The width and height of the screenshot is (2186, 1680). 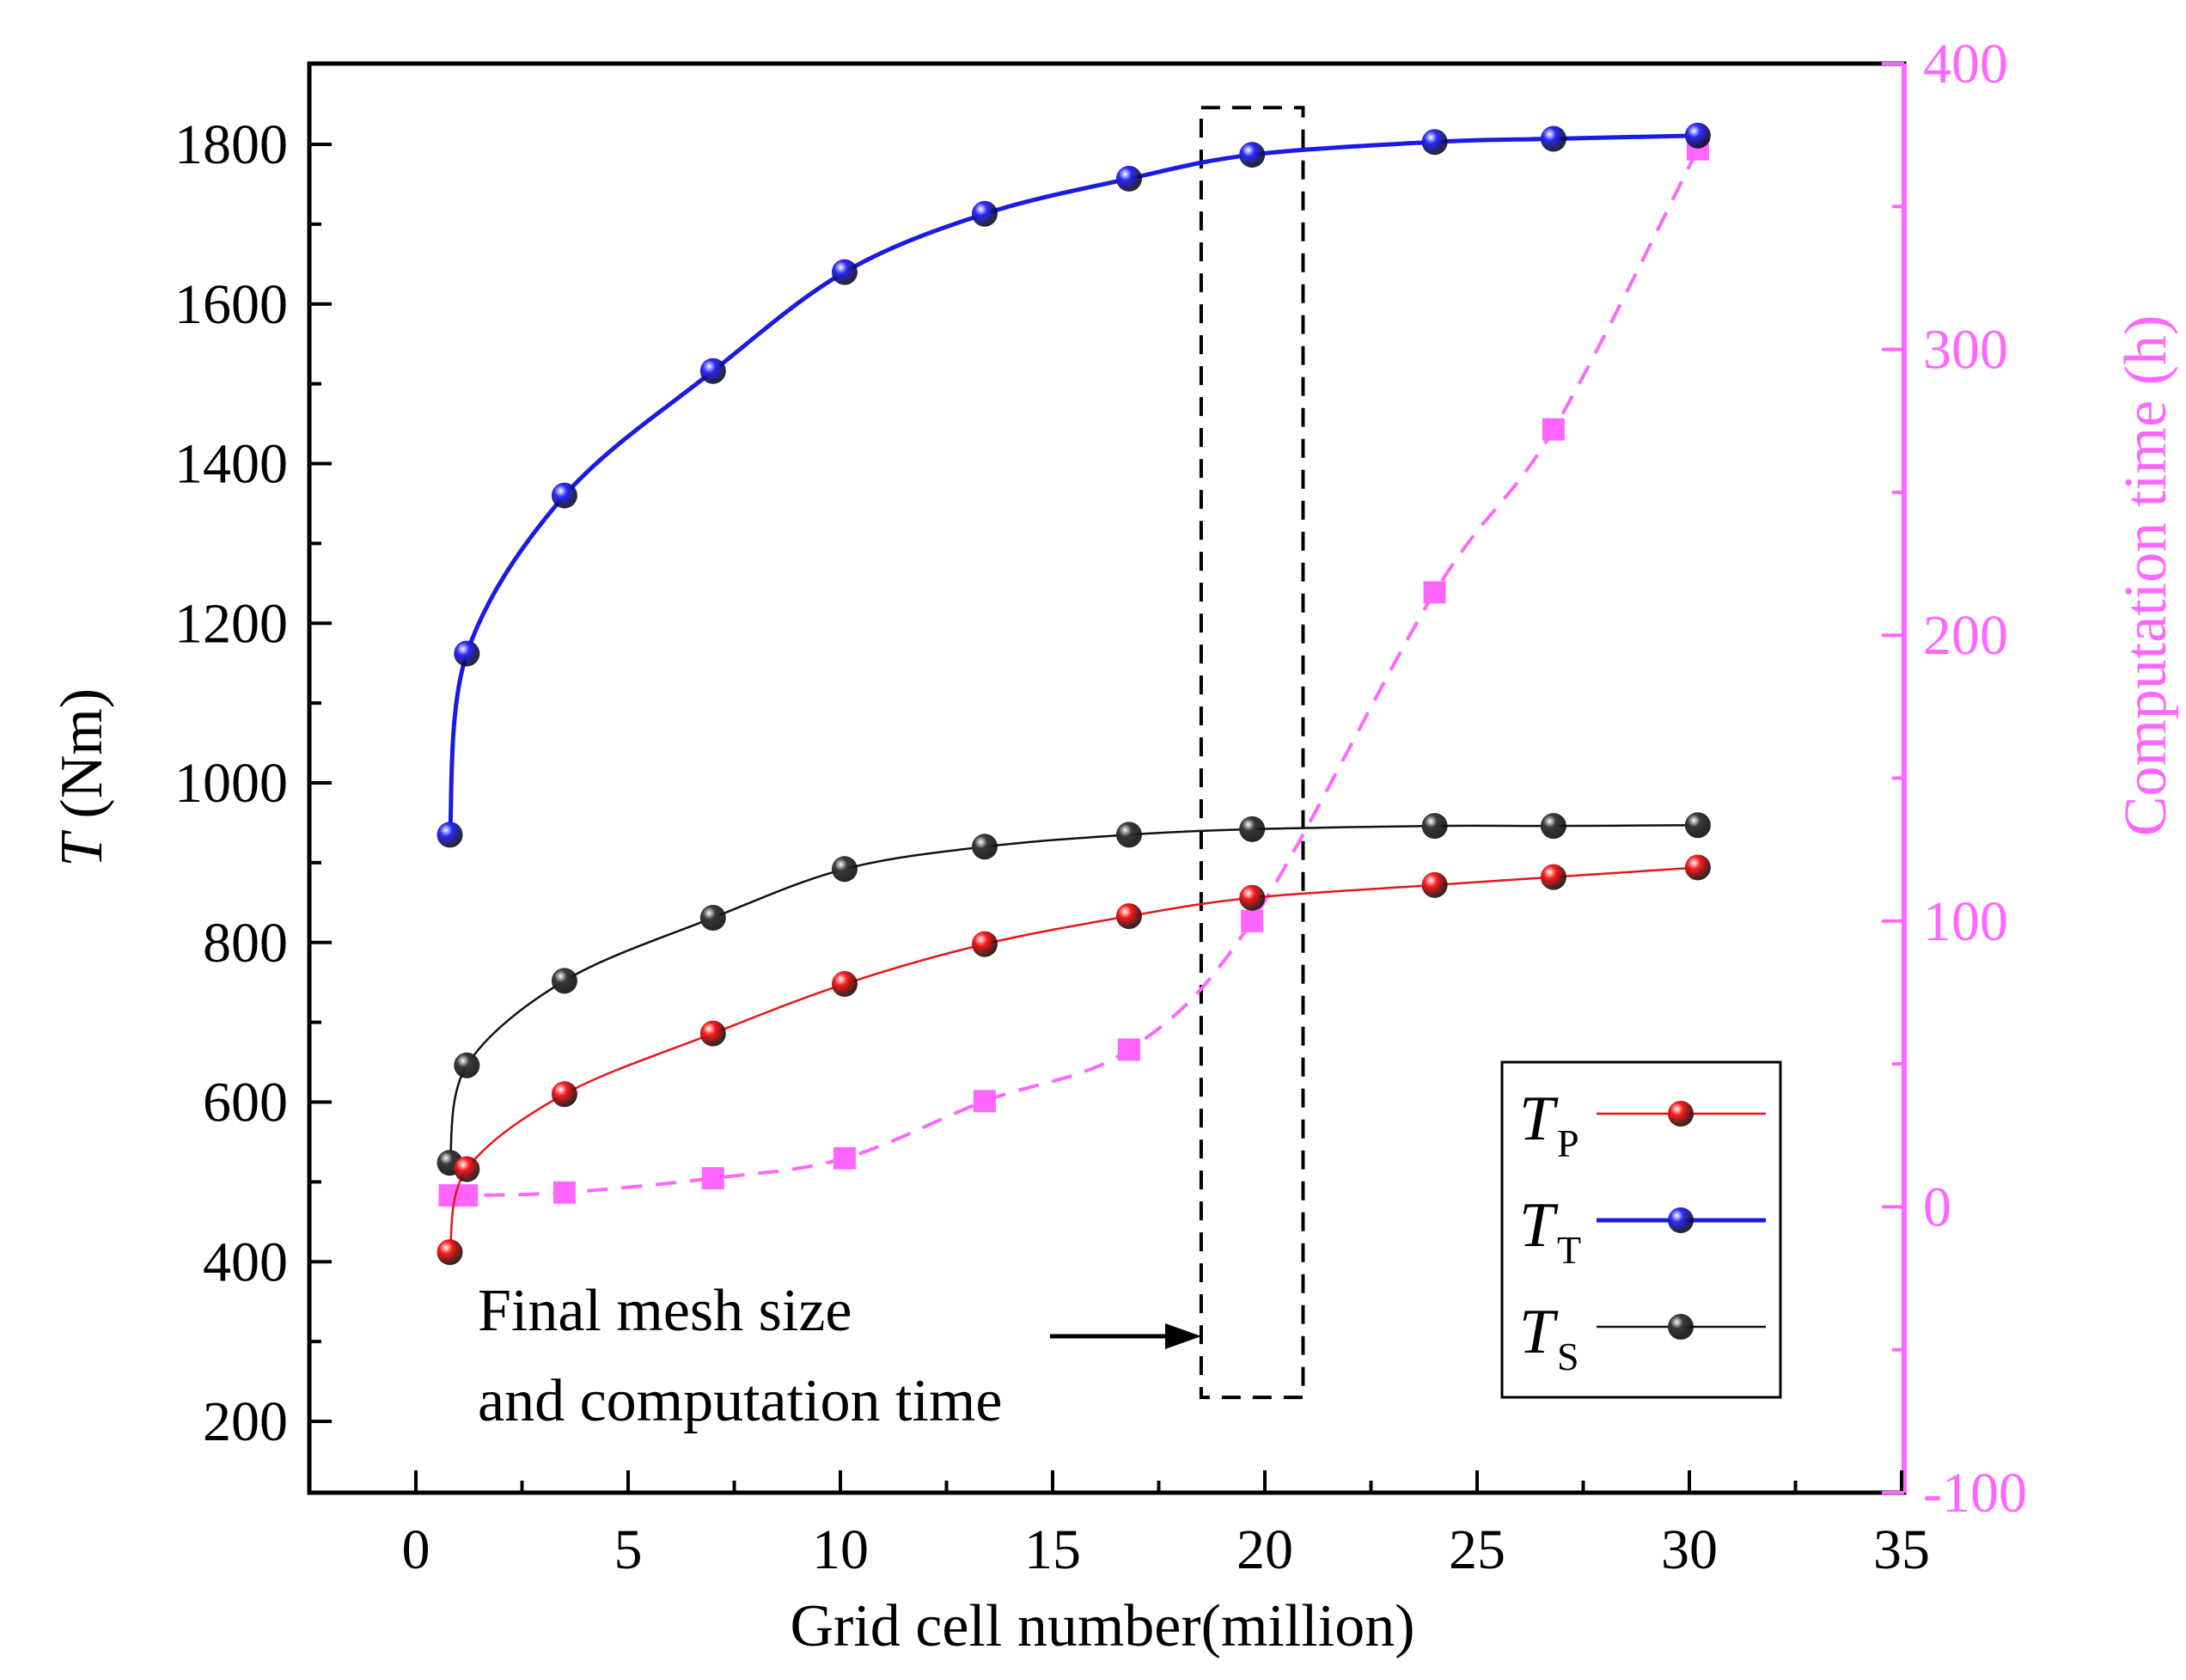 I want to click on x-tick-label: 25, so click(x=1477, y=1549).